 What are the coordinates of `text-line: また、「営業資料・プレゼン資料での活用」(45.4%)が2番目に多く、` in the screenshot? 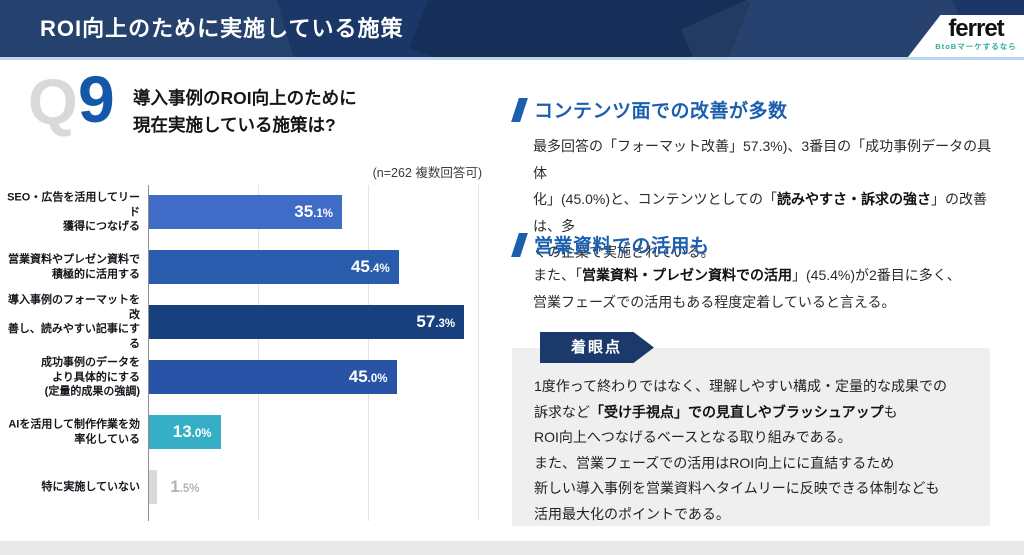 It's located at (747, 275).